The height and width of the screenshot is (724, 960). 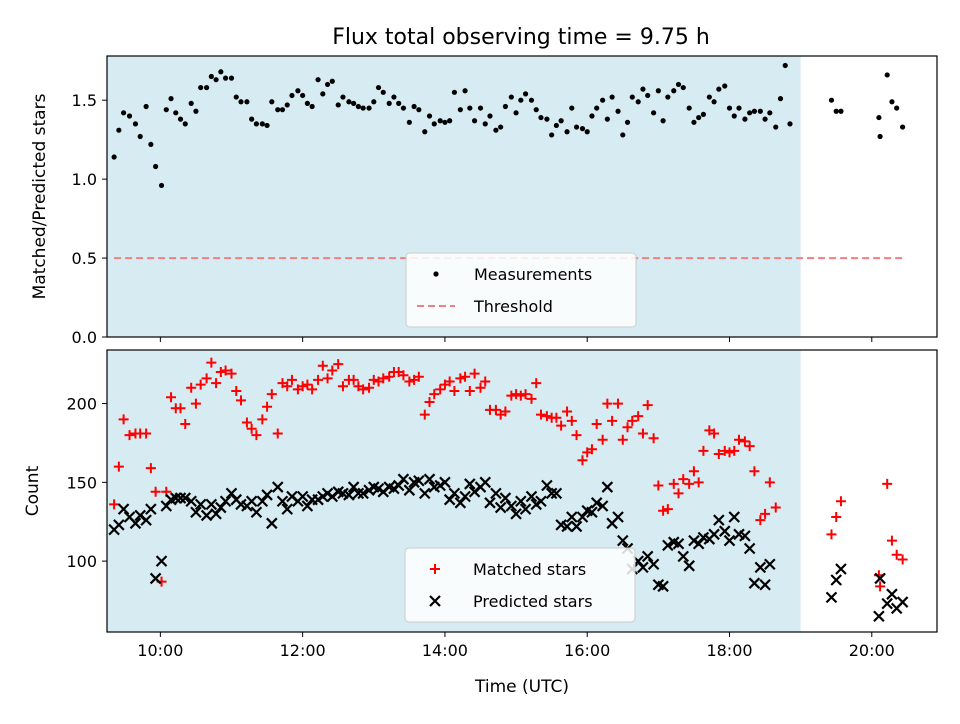 What do you see at coordinates (33, 490) in the screenshot?
I see `y-axis-label: Count` at bounding box center [33, 490].